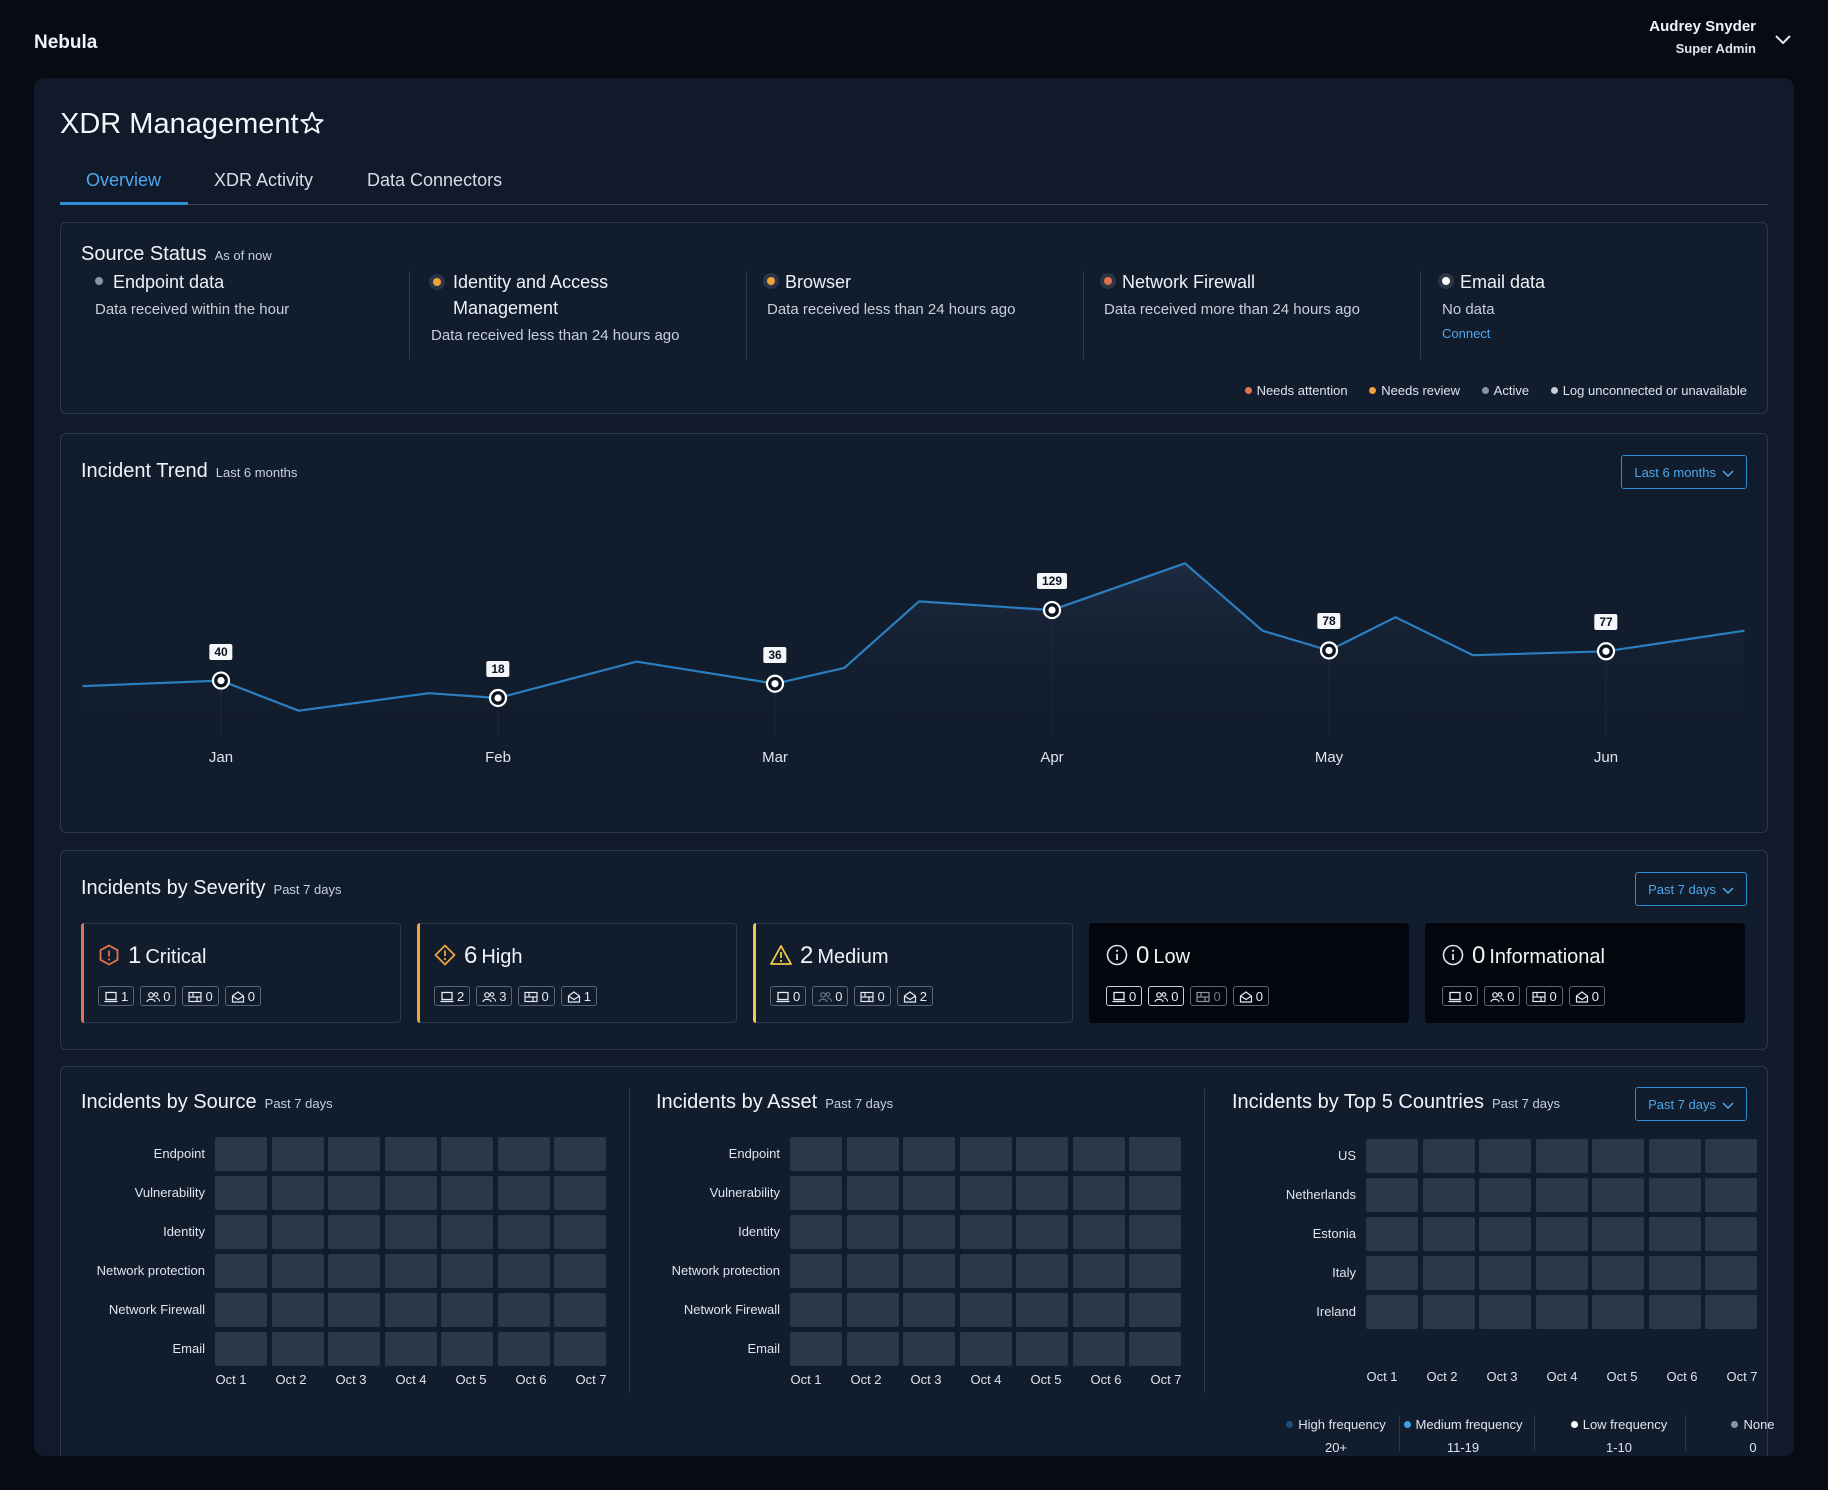  What do you see at coordinates (1691, 1104) in the screenshot?
I see `country-range-dropdown: Past 7 days` at bounding box center [1691, 1104].